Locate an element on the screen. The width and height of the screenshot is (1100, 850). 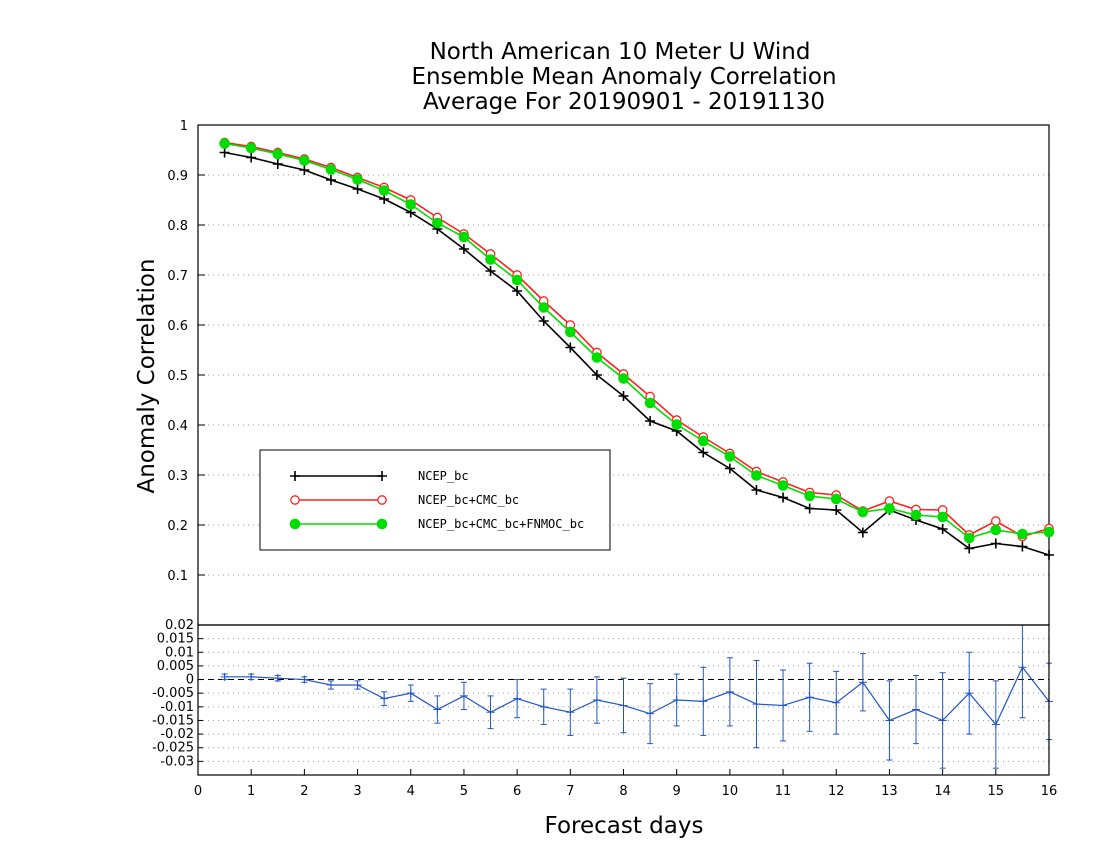
x-tick-label: 2 is located at coordinates (304, 791).